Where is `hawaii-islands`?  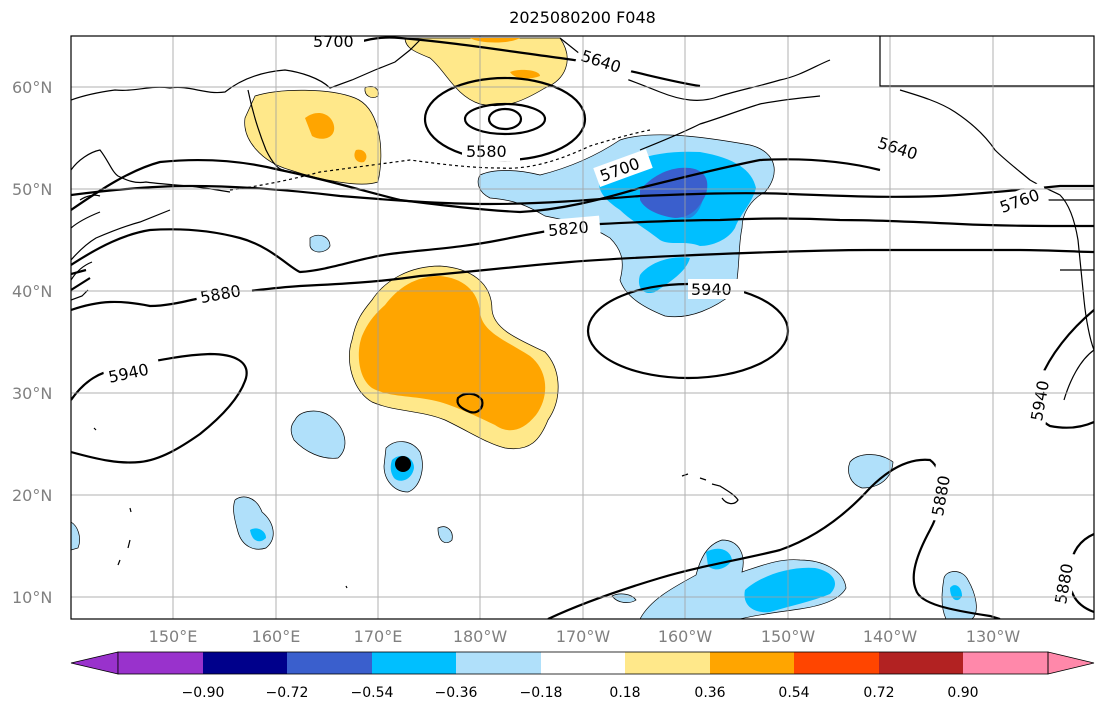
hawaii-islands is located at coordinates (710, 489).